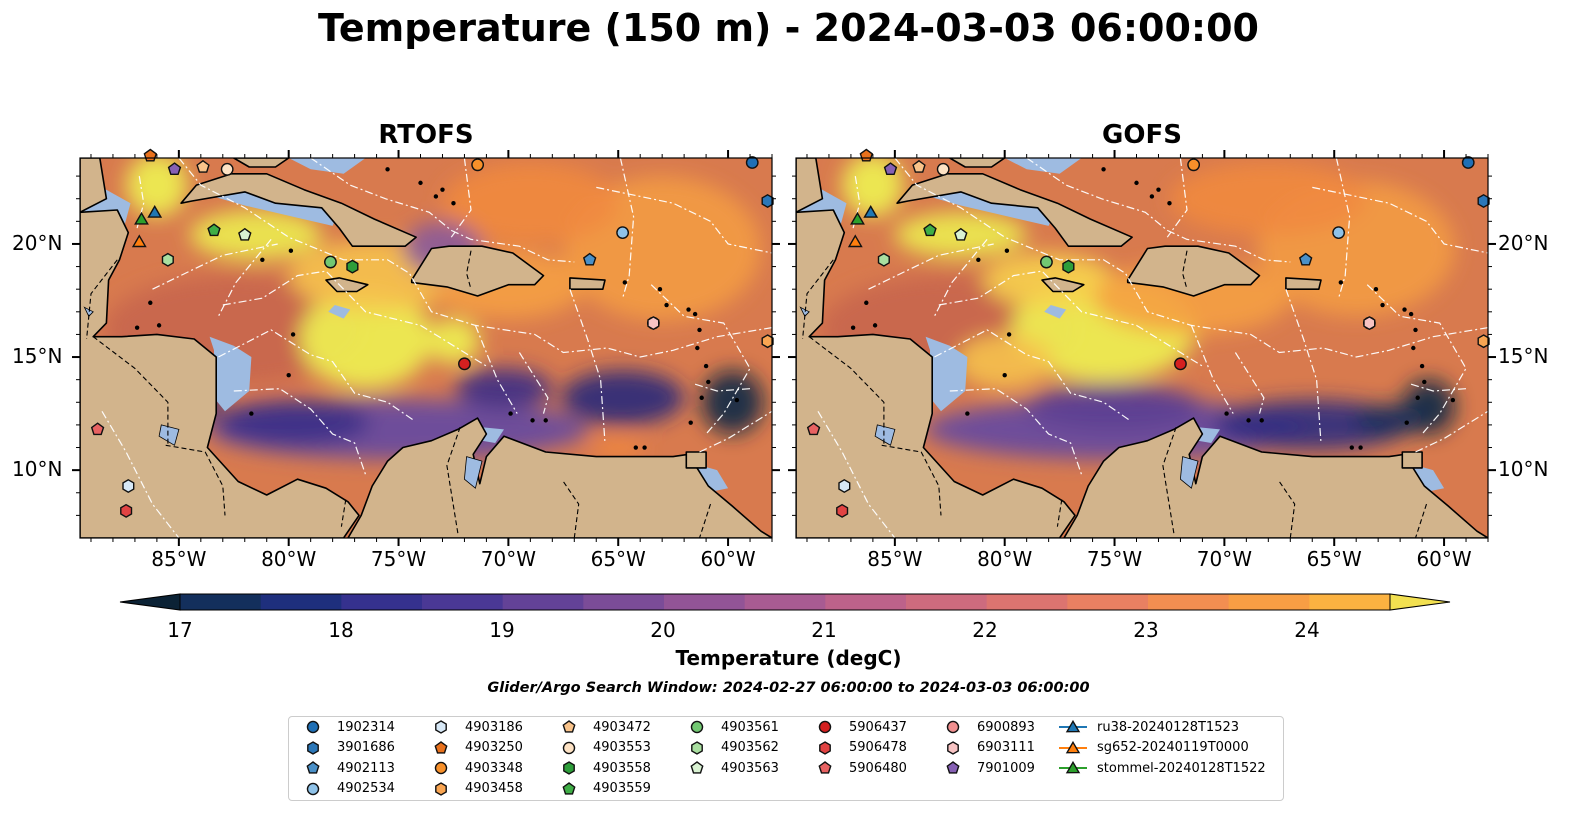  I want to click on lon-tick-label: 60°W, so click(728, 559).